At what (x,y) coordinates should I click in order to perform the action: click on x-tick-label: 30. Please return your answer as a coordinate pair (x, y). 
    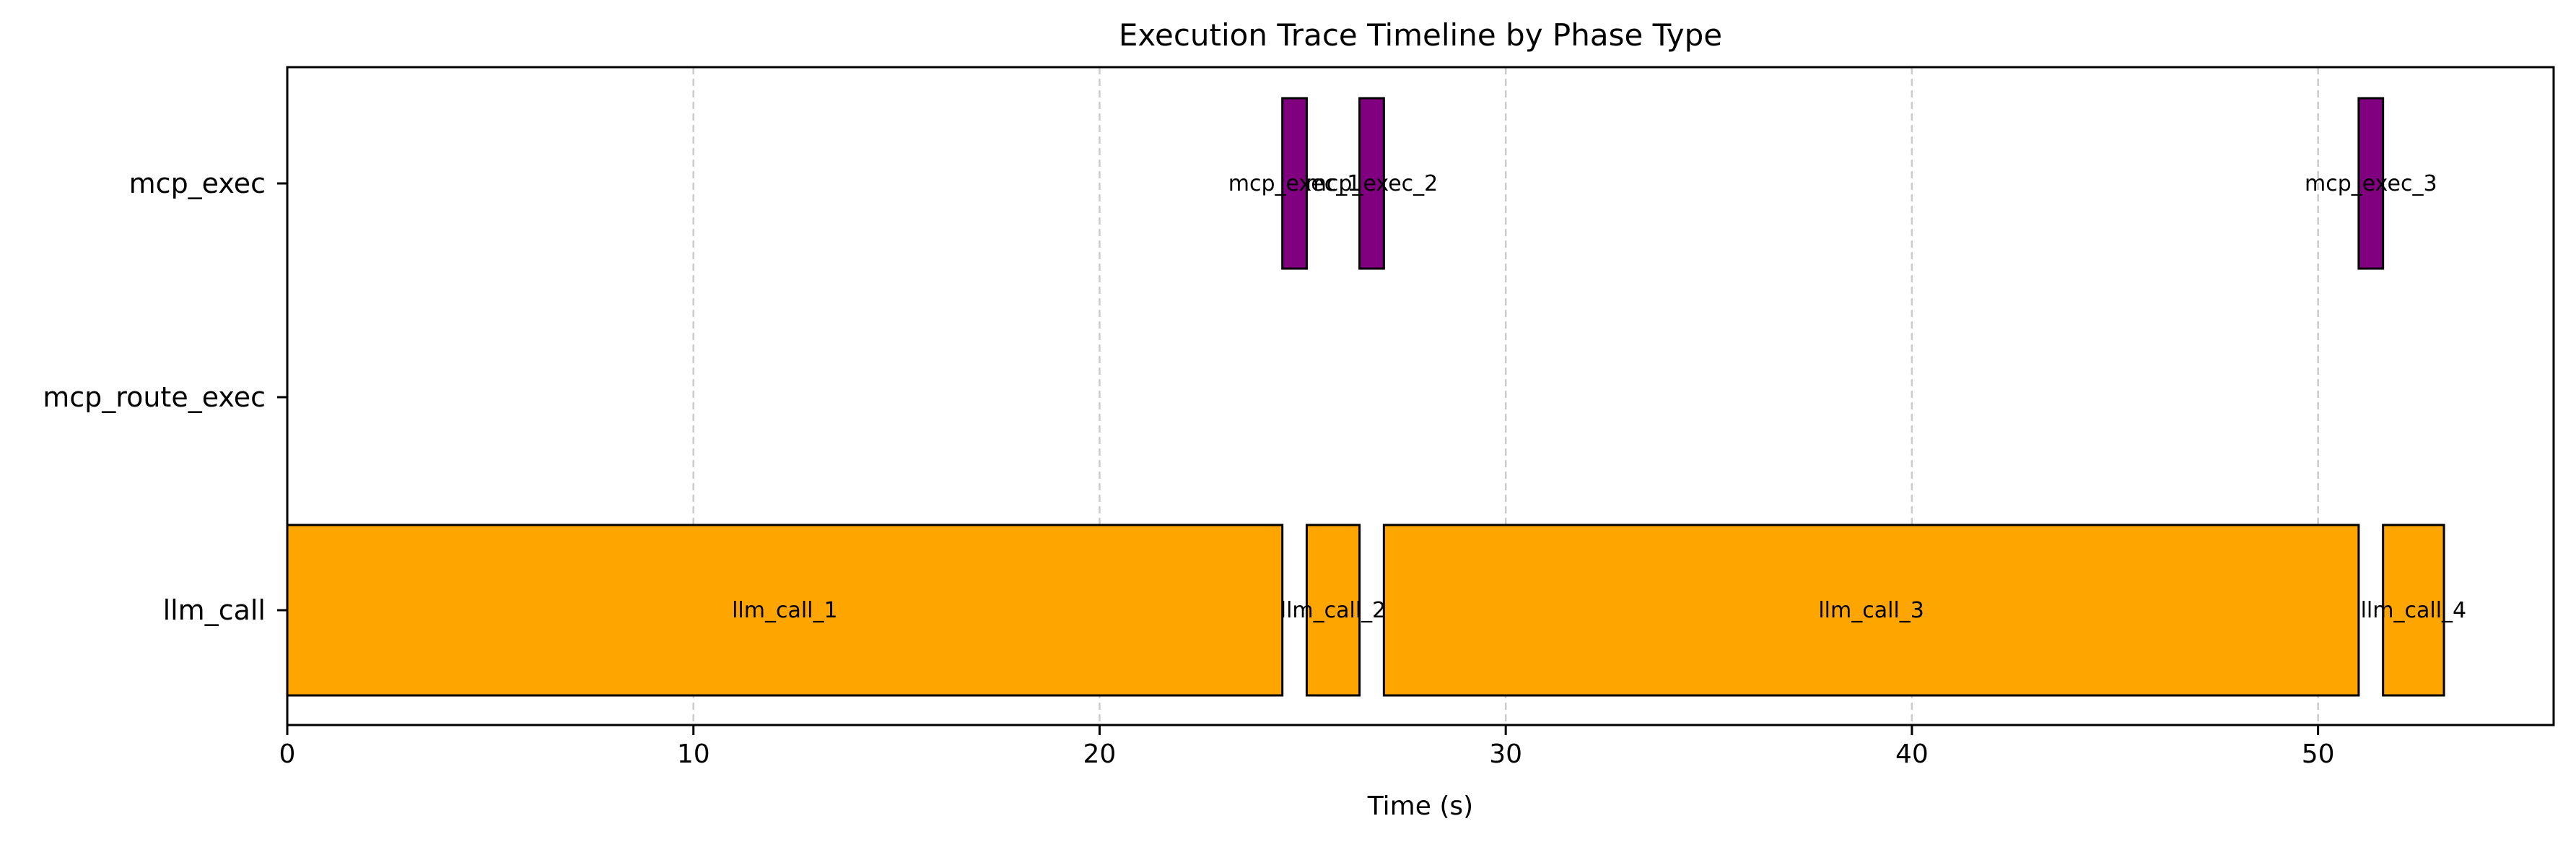
    Looking at the image, I should click on (1505, 754).